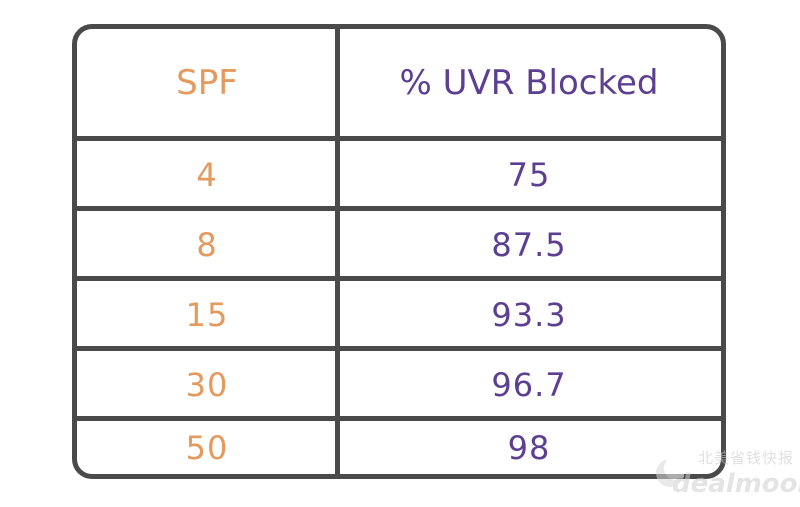  What do you see at coordinates (529, 175) in the screenshot?
I see `uvr-value: 75` at bounding box center [529, 175].